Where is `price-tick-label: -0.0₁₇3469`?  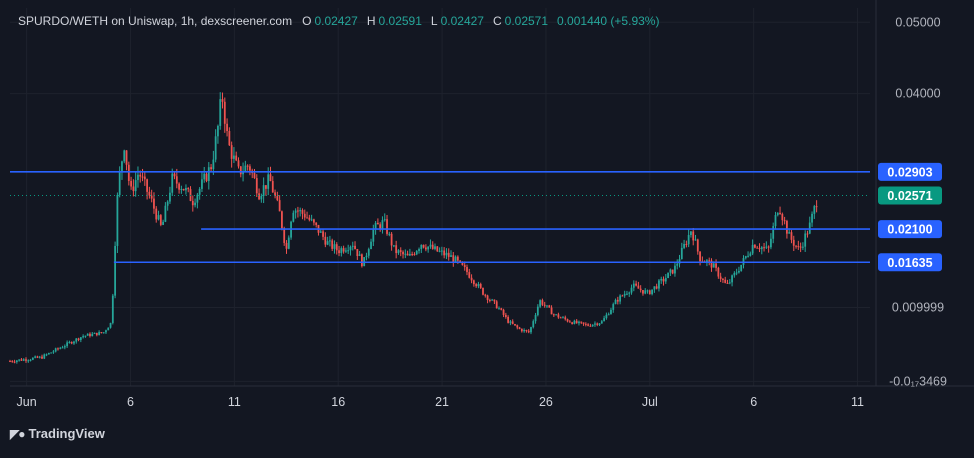 price-tick-label: -0.0₁₇3469 is located at coordinates (918, 381).